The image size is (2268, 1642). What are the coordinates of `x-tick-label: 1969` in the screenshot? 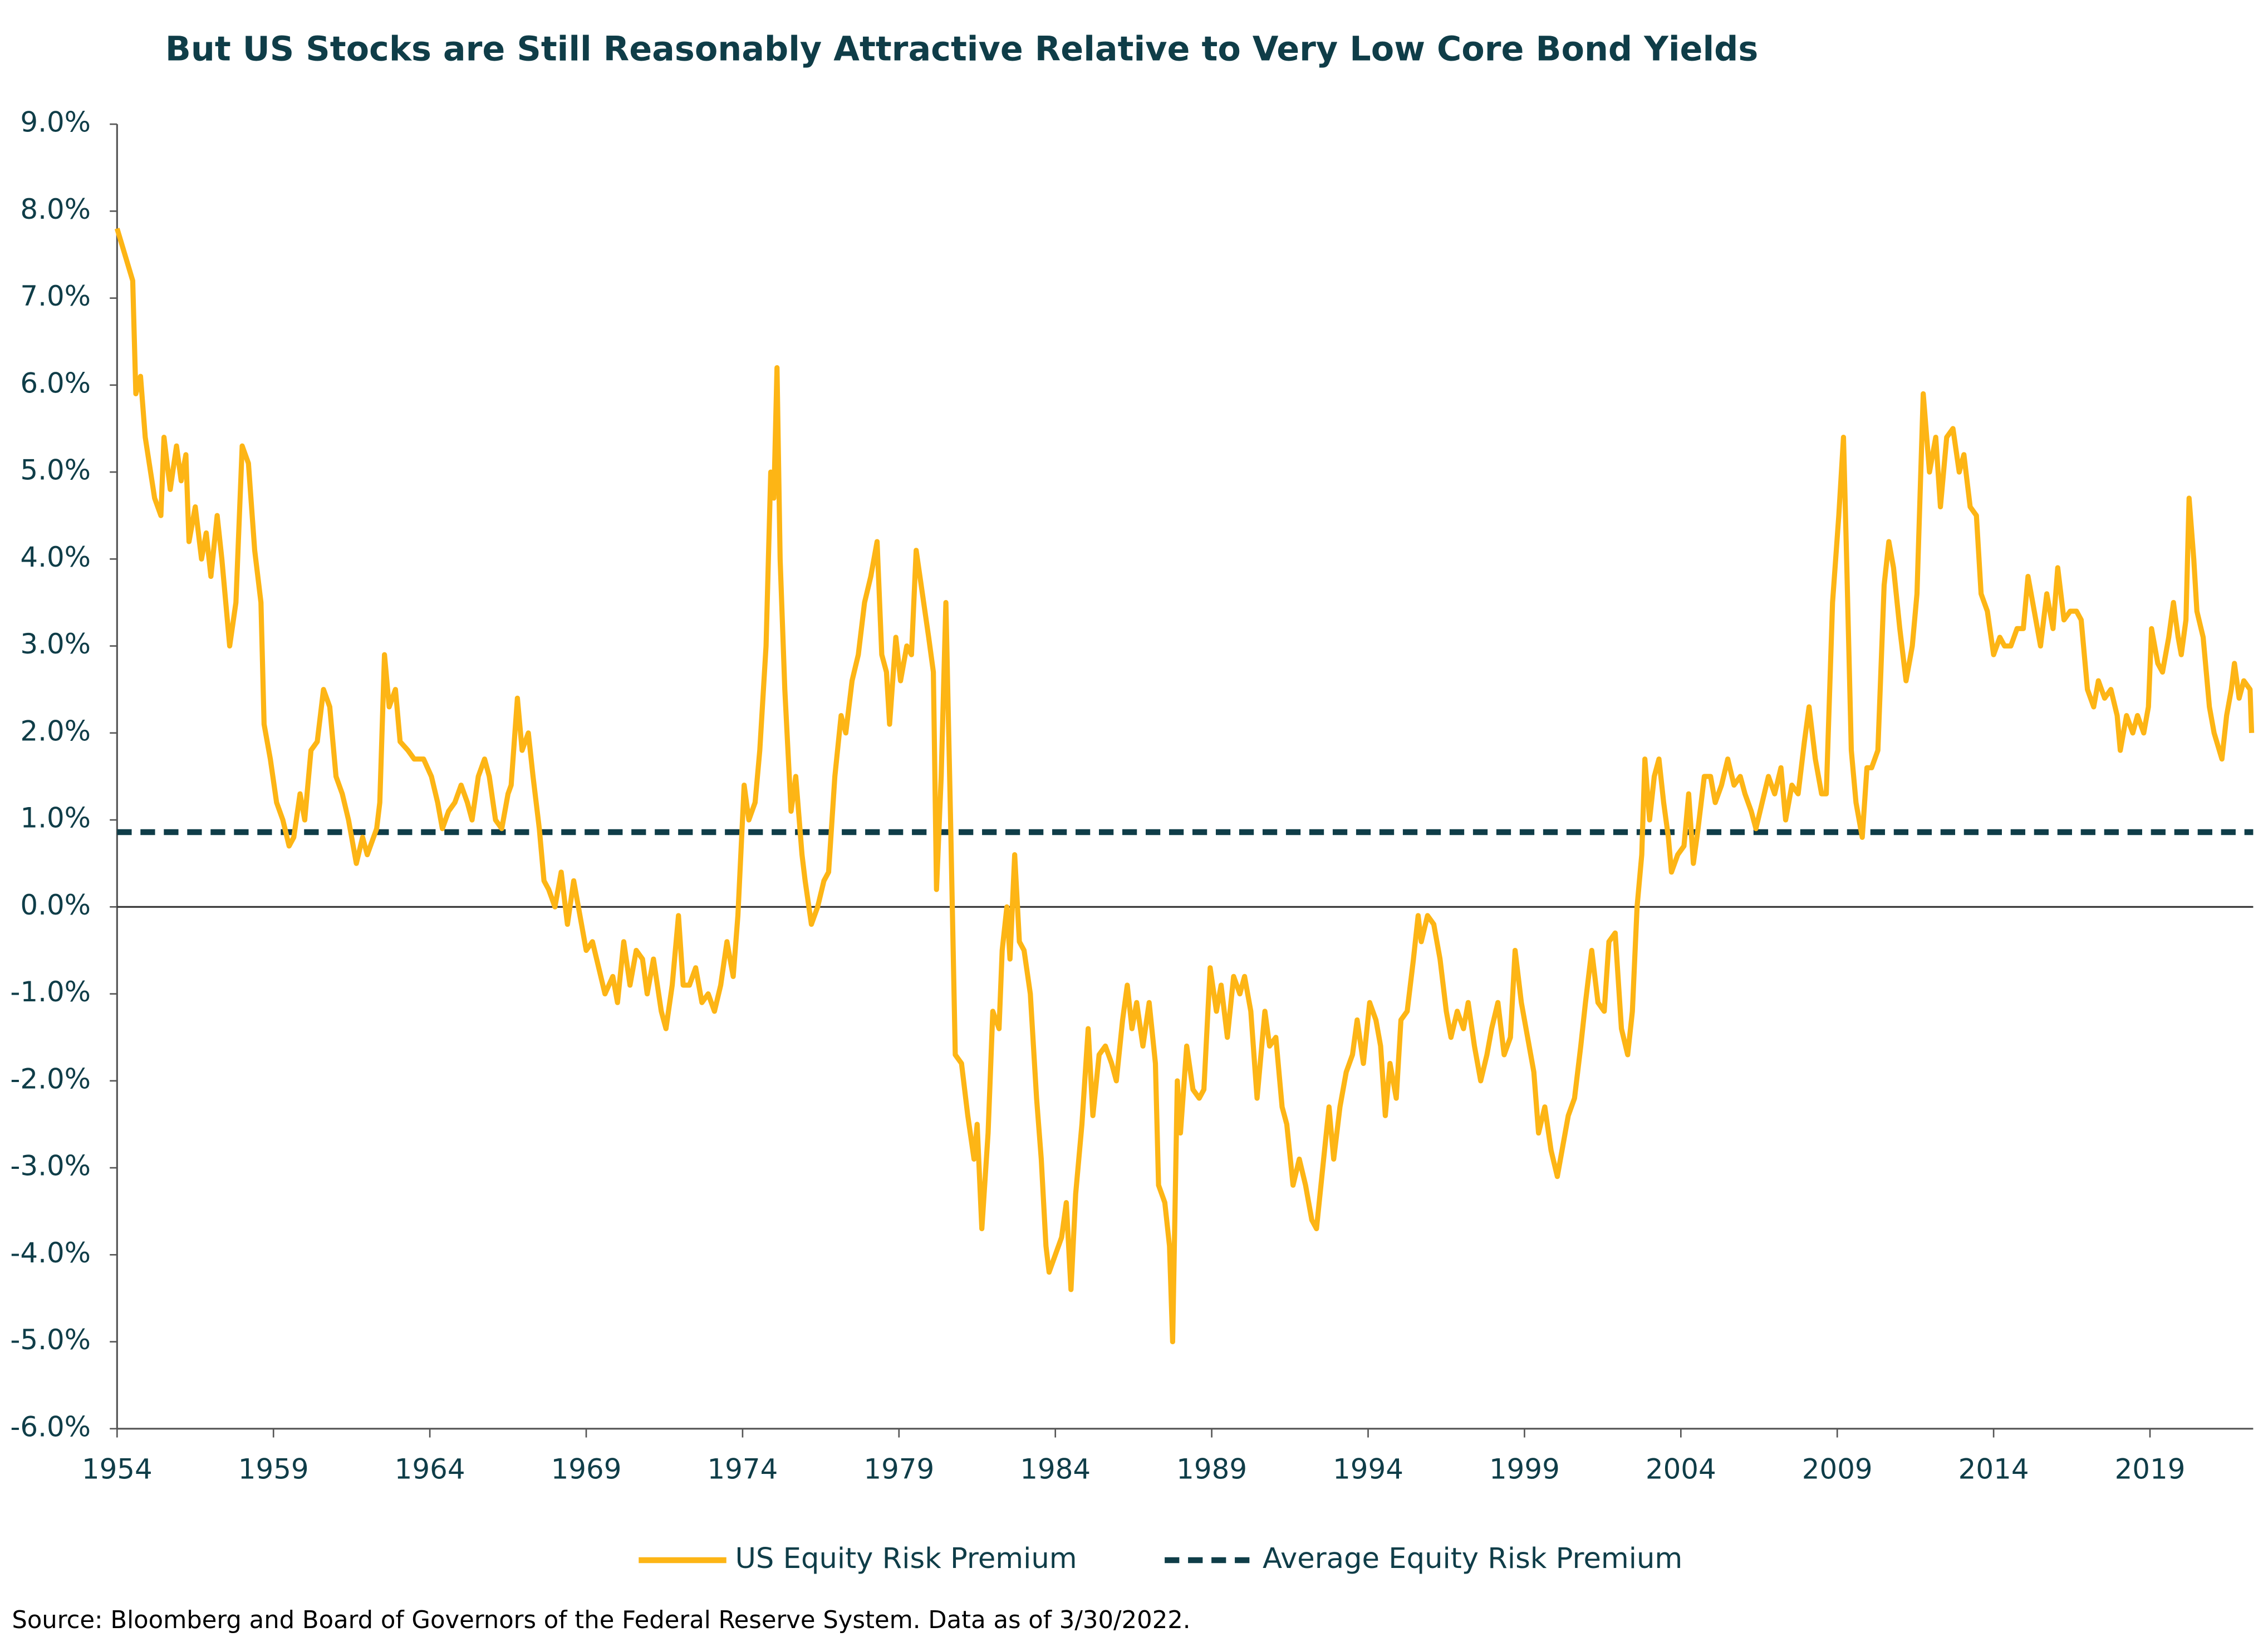 It's located at (586, 1469).